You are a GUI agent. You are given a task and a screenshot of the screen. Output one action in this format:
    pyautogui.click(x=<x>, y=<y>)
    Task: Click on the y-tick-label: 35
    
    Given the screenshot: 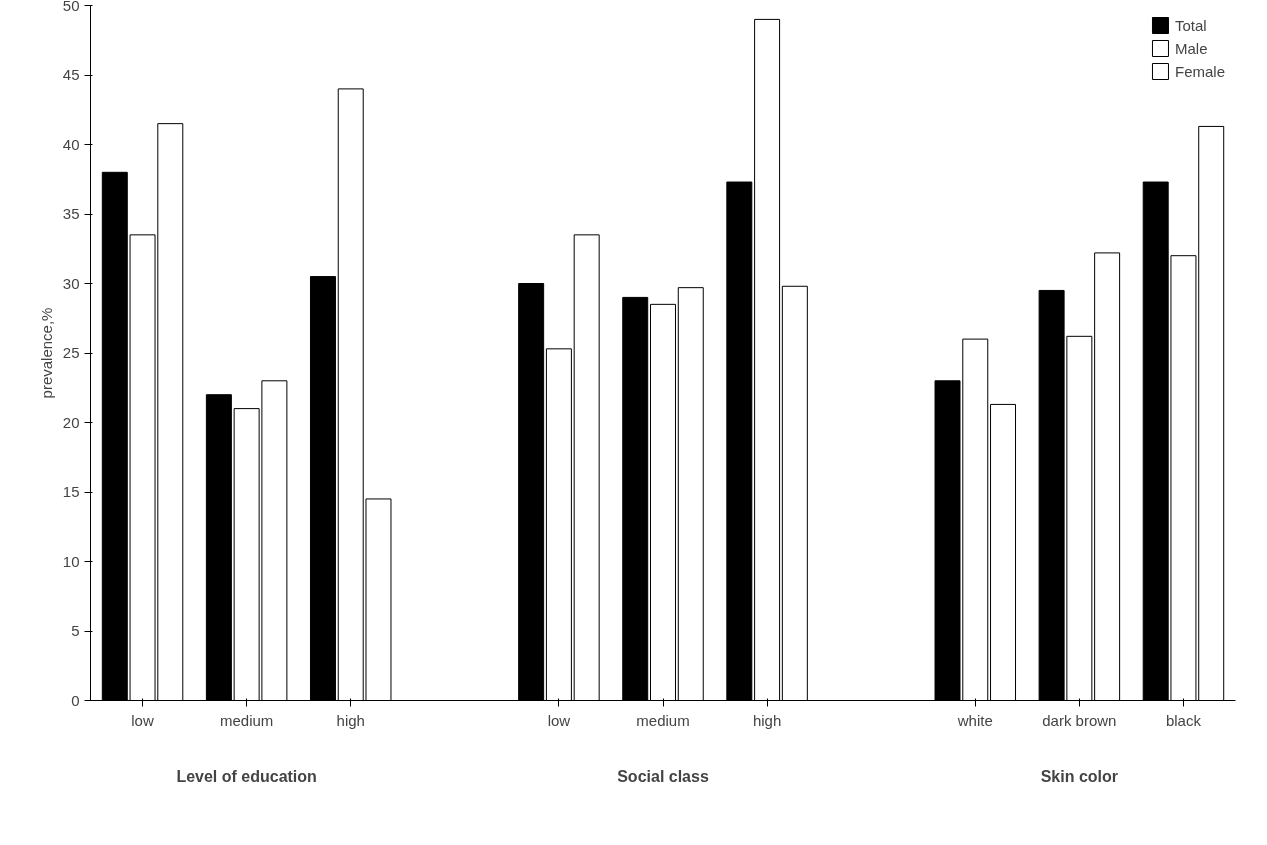 What is the action you would take?
    pyautogui.click(x=71, y=213)
    